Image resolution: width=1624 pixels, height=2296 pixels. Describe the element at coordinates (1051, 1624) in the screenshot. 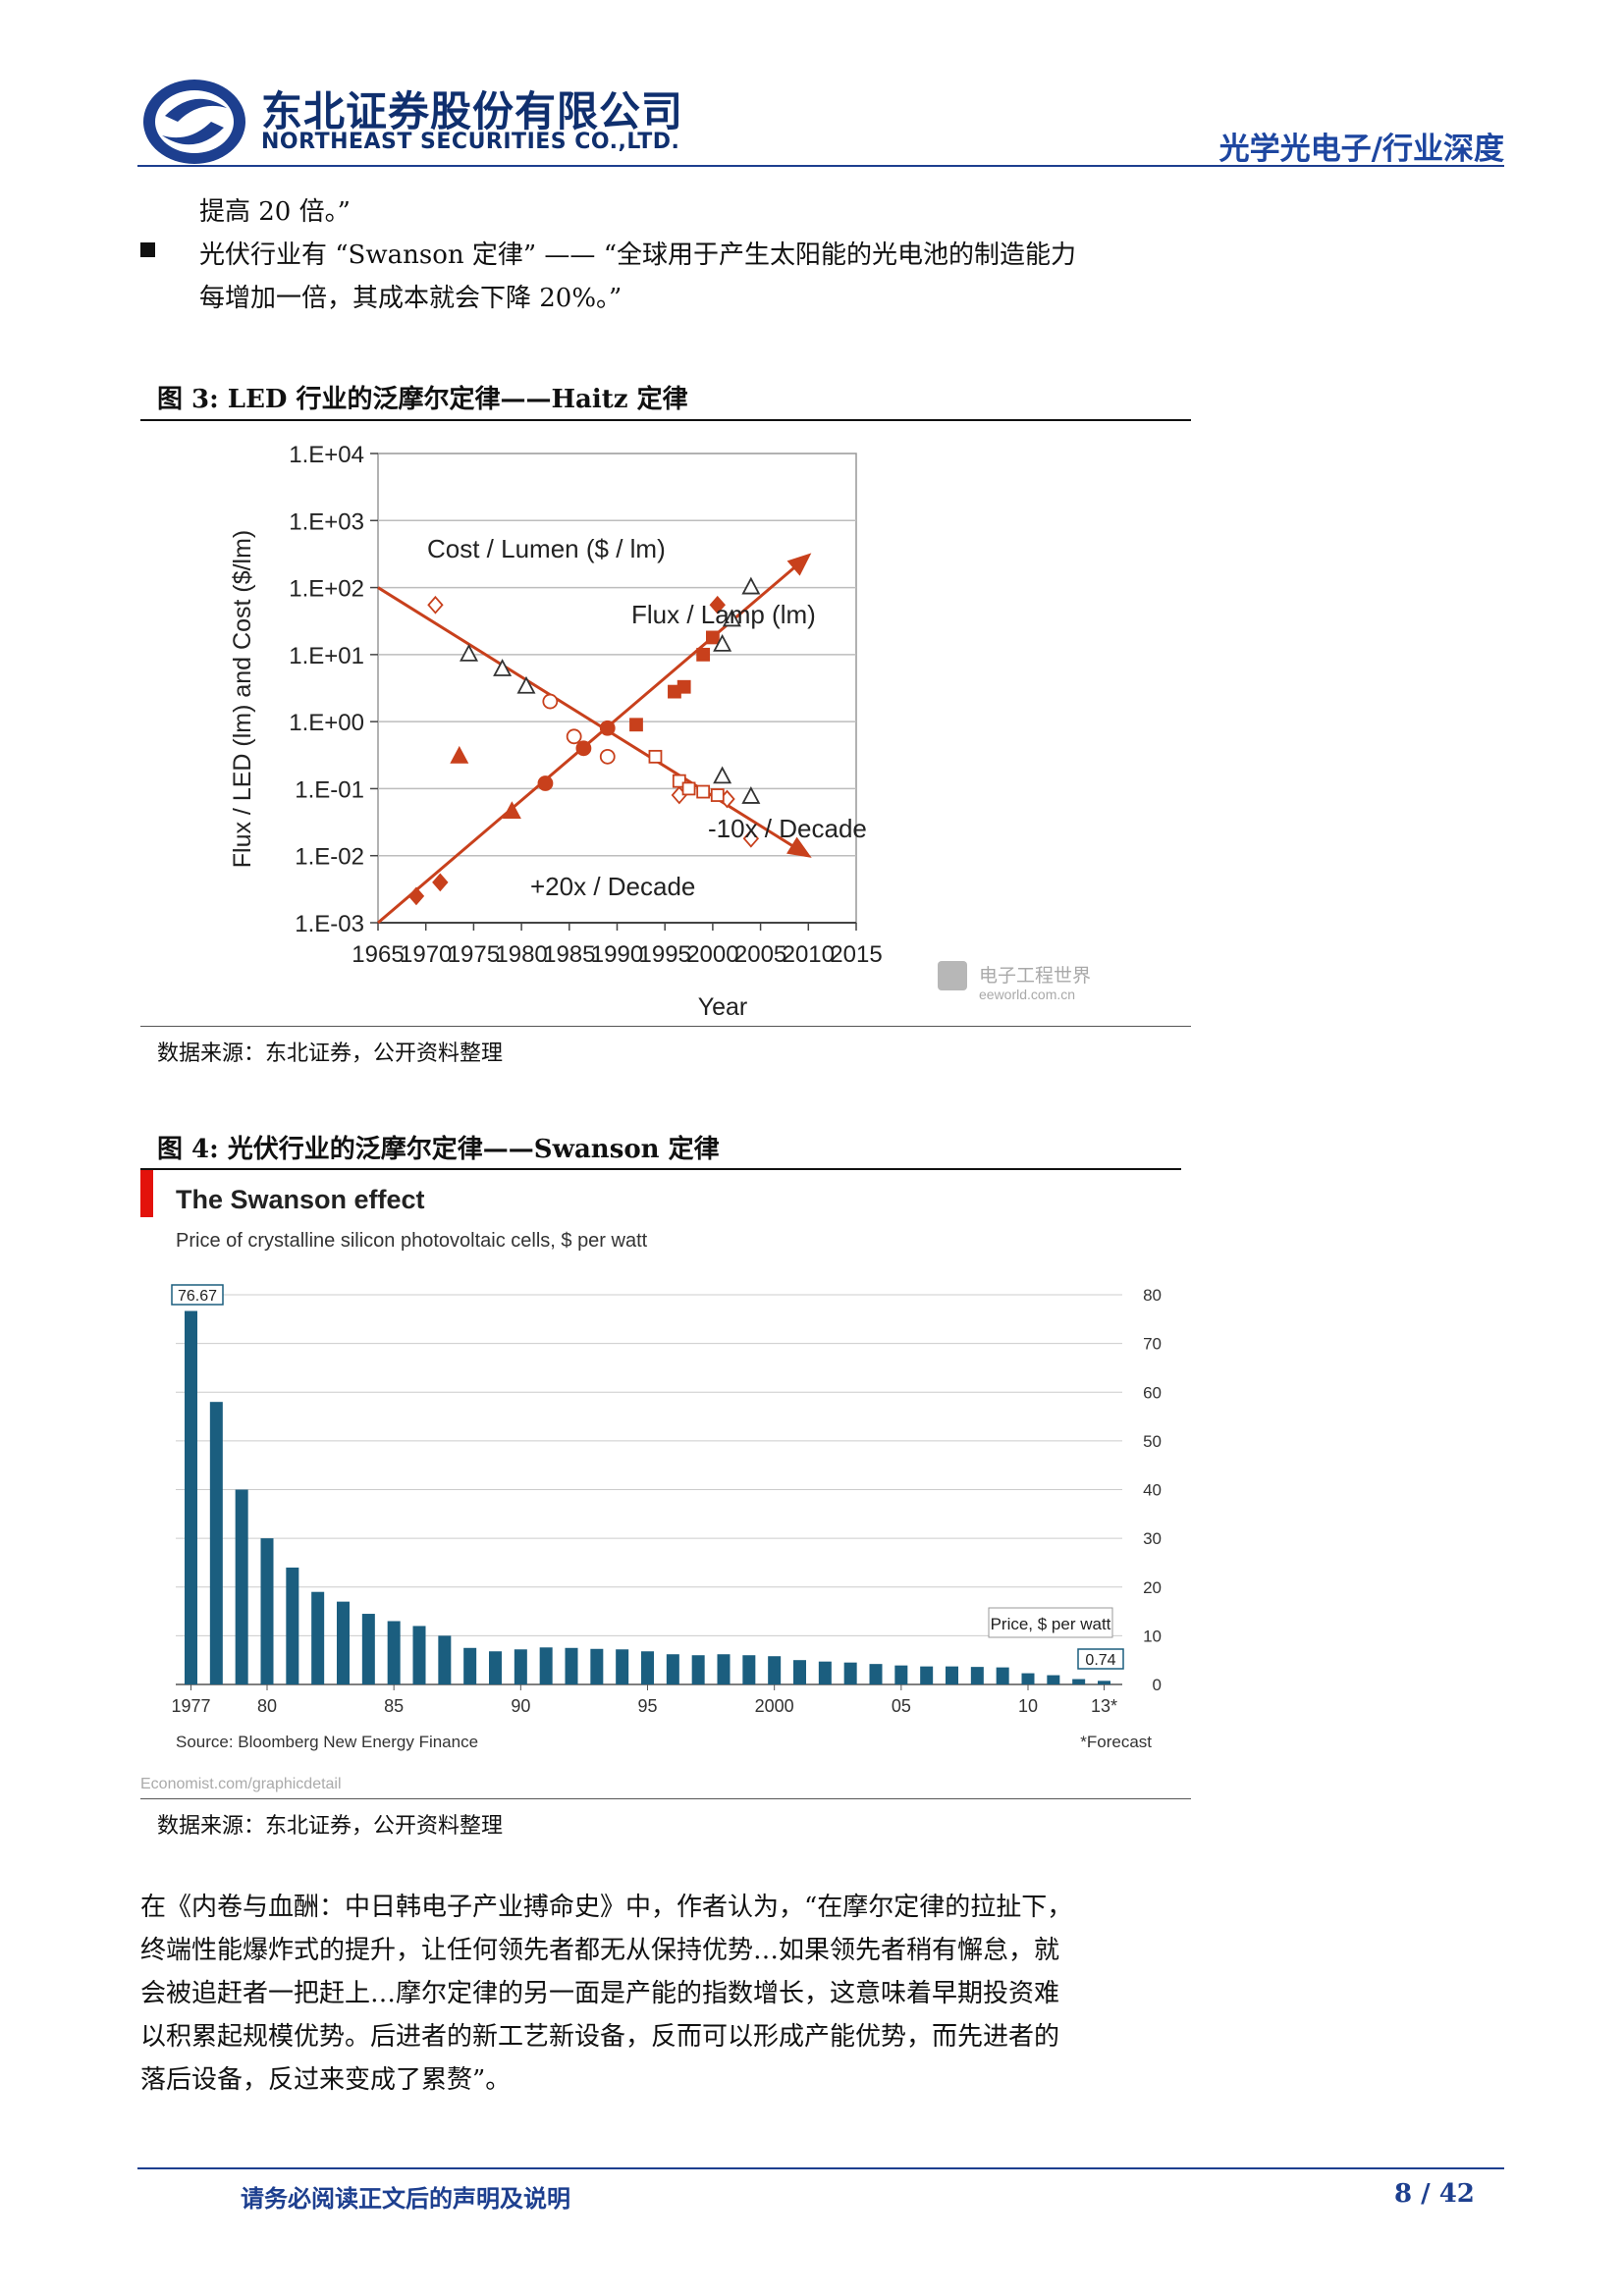

I see `legend-label: Price, $ per watt` at that location.